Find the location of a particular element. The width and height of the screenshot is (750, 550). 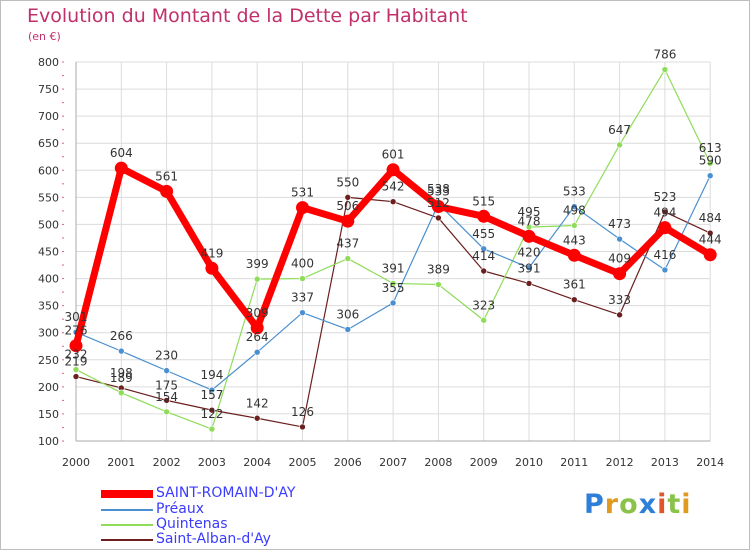

data-label: 198 is located at coordinates (121, 373).